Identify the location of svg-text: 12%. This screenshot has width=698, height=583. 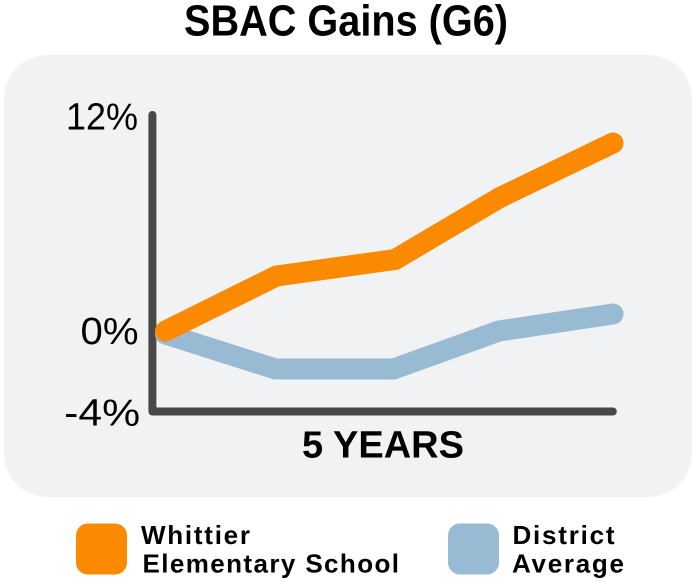
(102, 118).